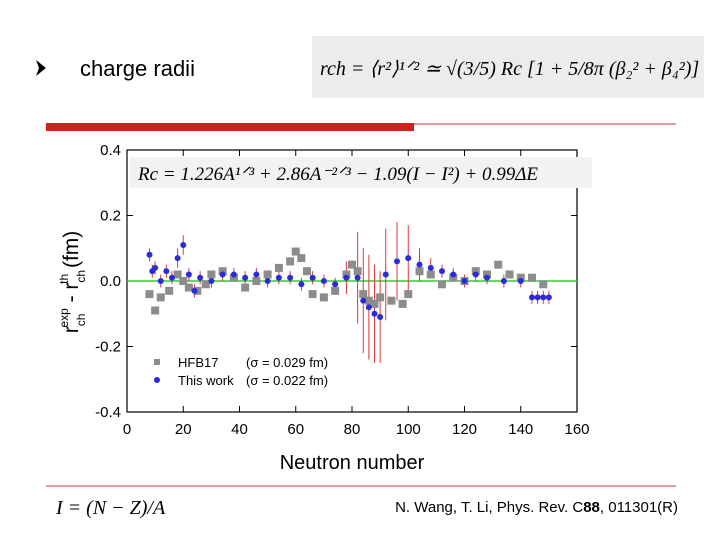 Image resolution: width=720 pixels, height=540 pixels. I want to click on y-label-part: r, so click(71, 329).